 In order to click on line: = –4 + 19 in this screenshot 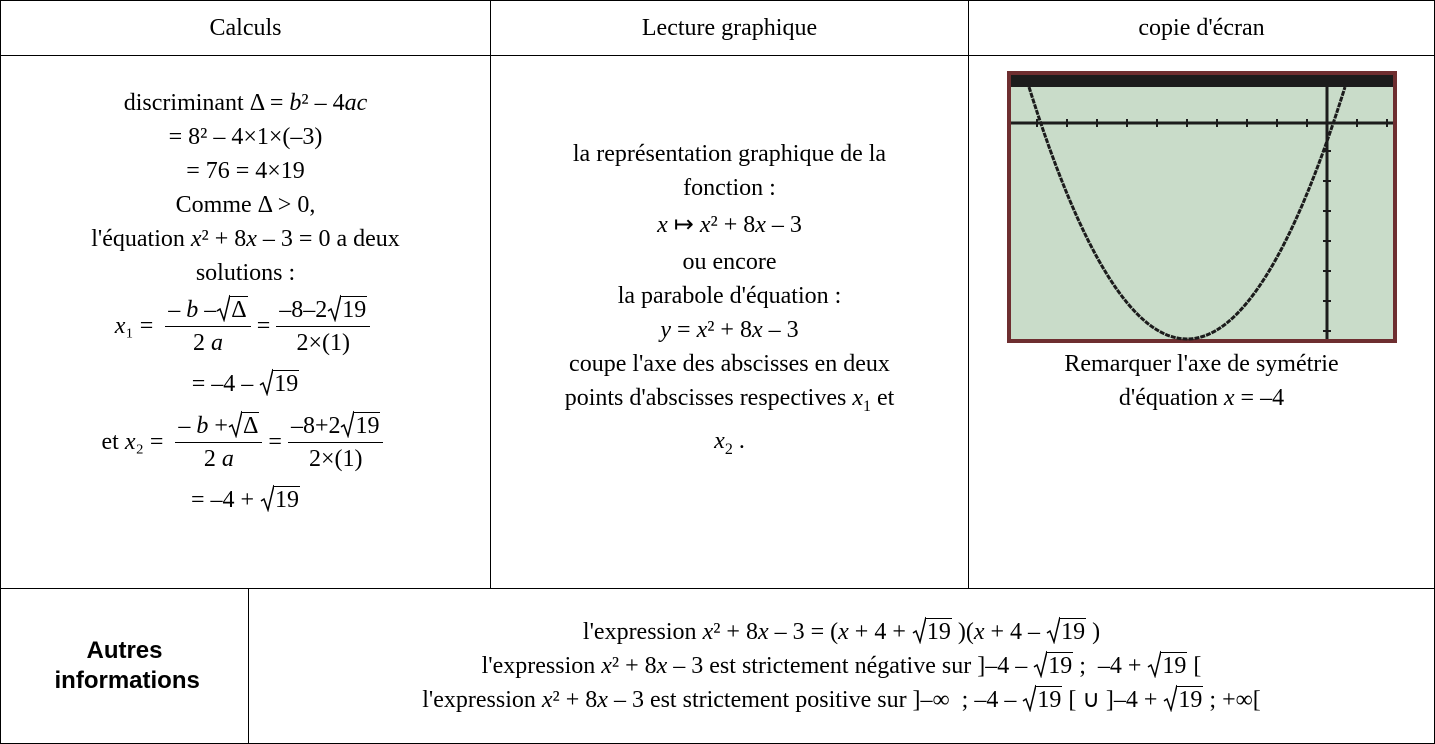, I will do `click(246, 500)`.